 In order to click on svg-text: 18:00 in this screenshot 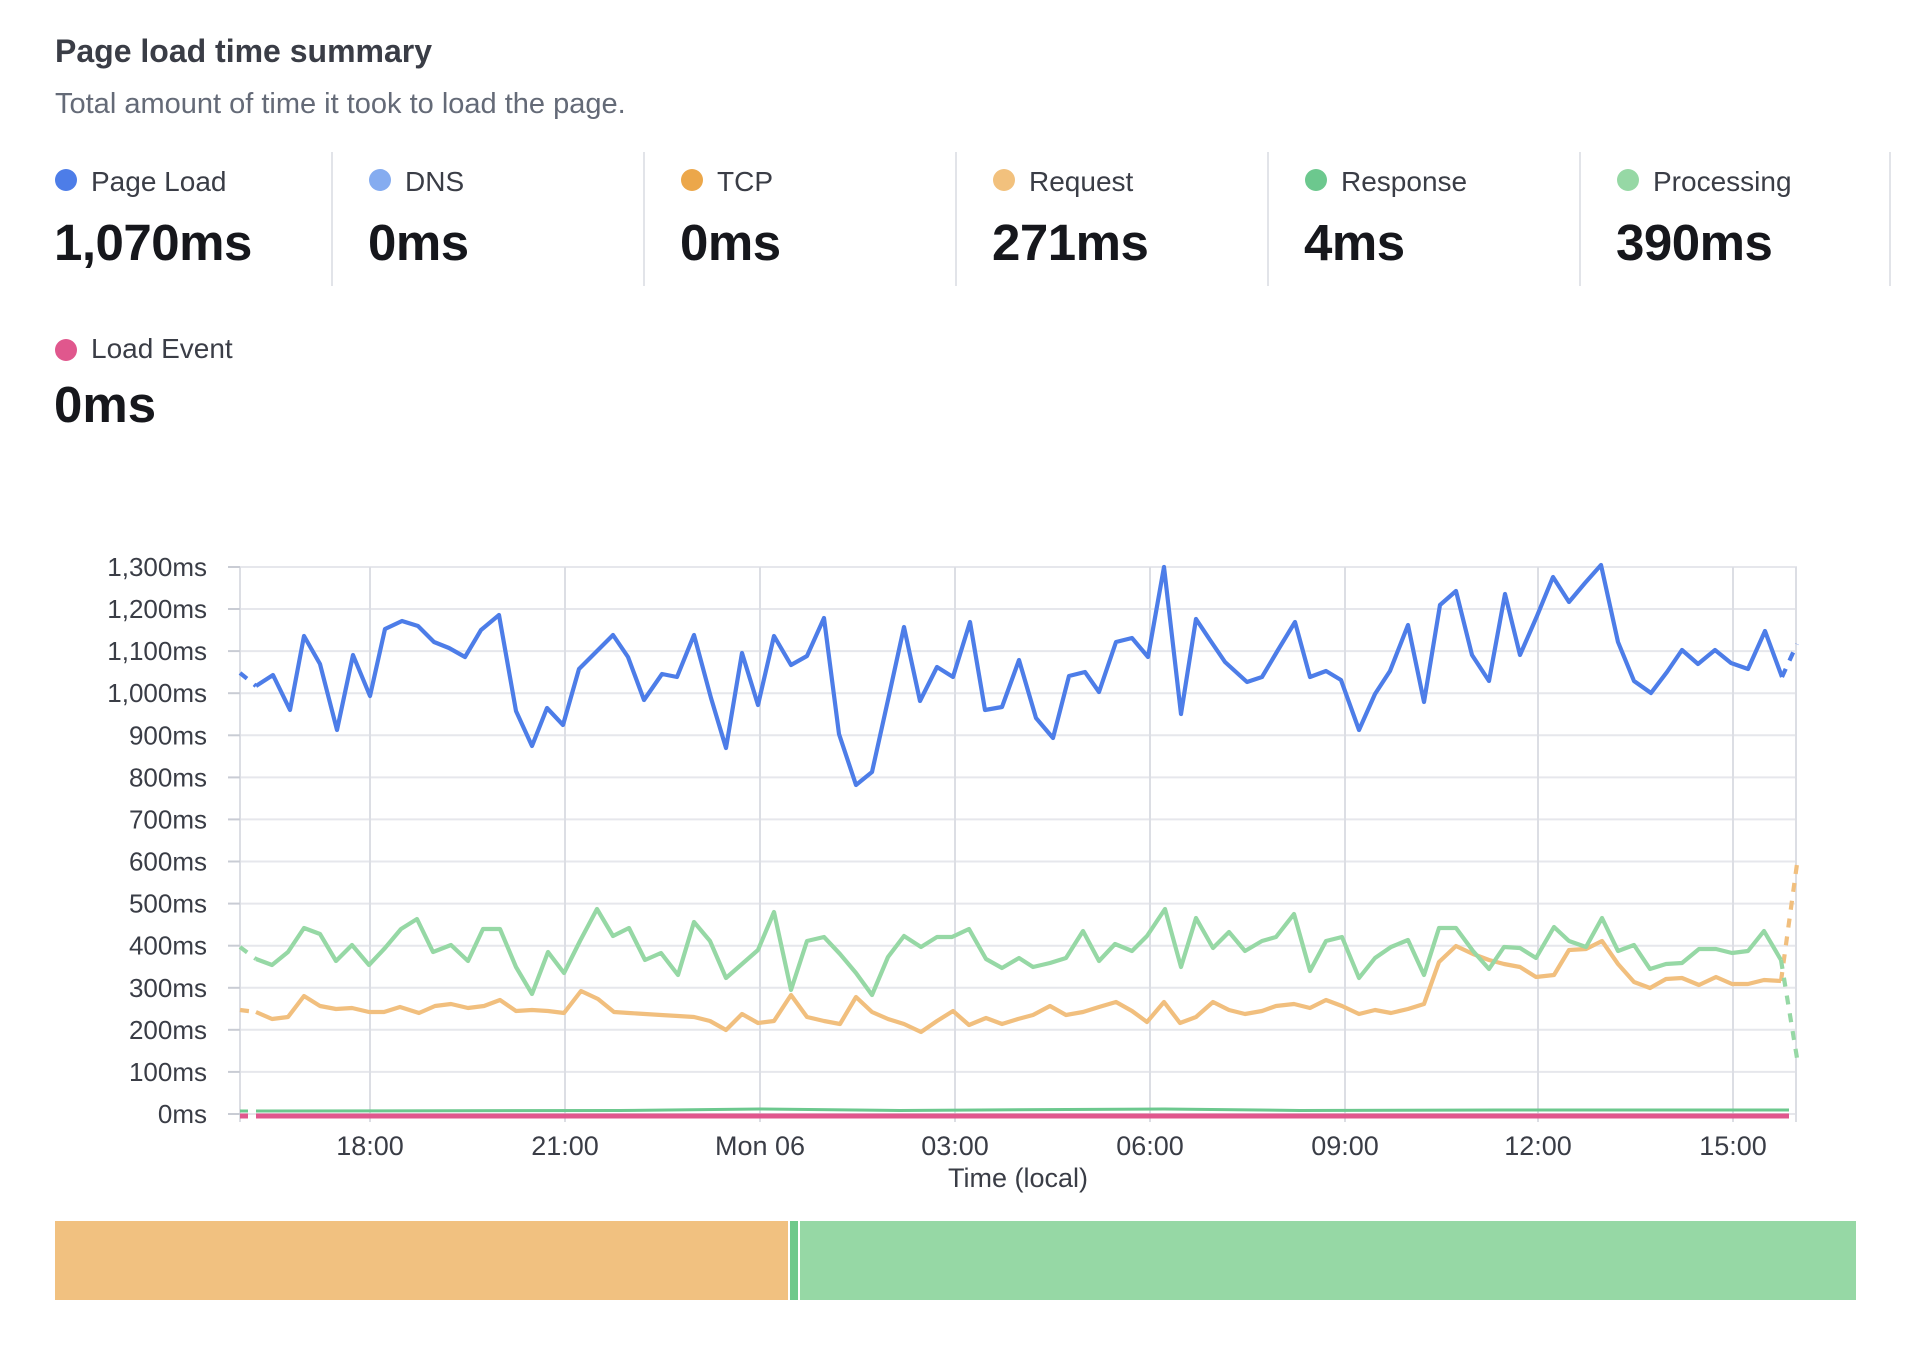, I will do `click(370, 1146)`.